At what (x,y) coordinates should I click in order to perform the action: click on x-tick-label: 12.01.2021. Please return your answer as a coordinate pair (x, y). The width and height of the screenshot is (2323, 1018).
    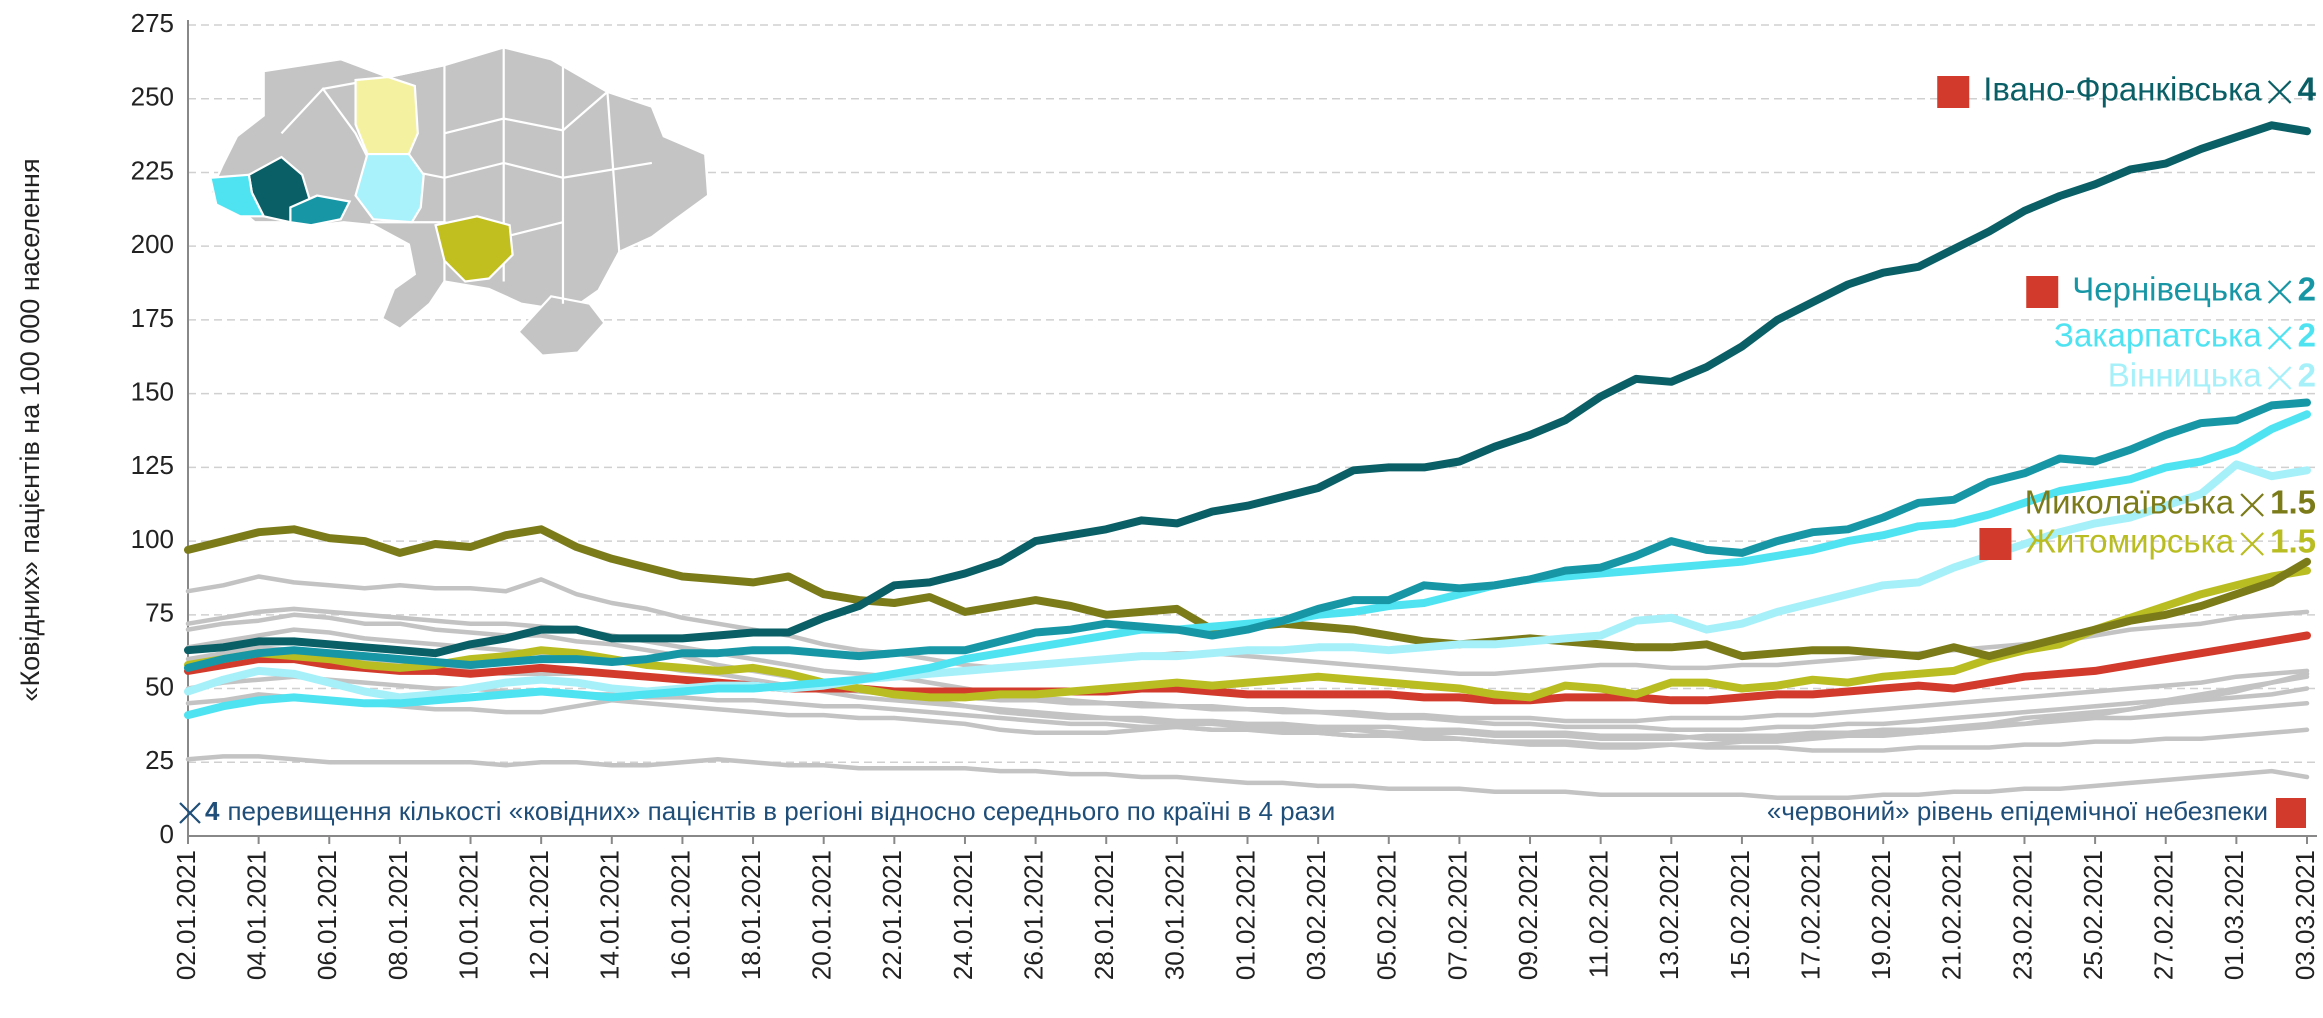
    Looking at the image, I should click on (539, 915).